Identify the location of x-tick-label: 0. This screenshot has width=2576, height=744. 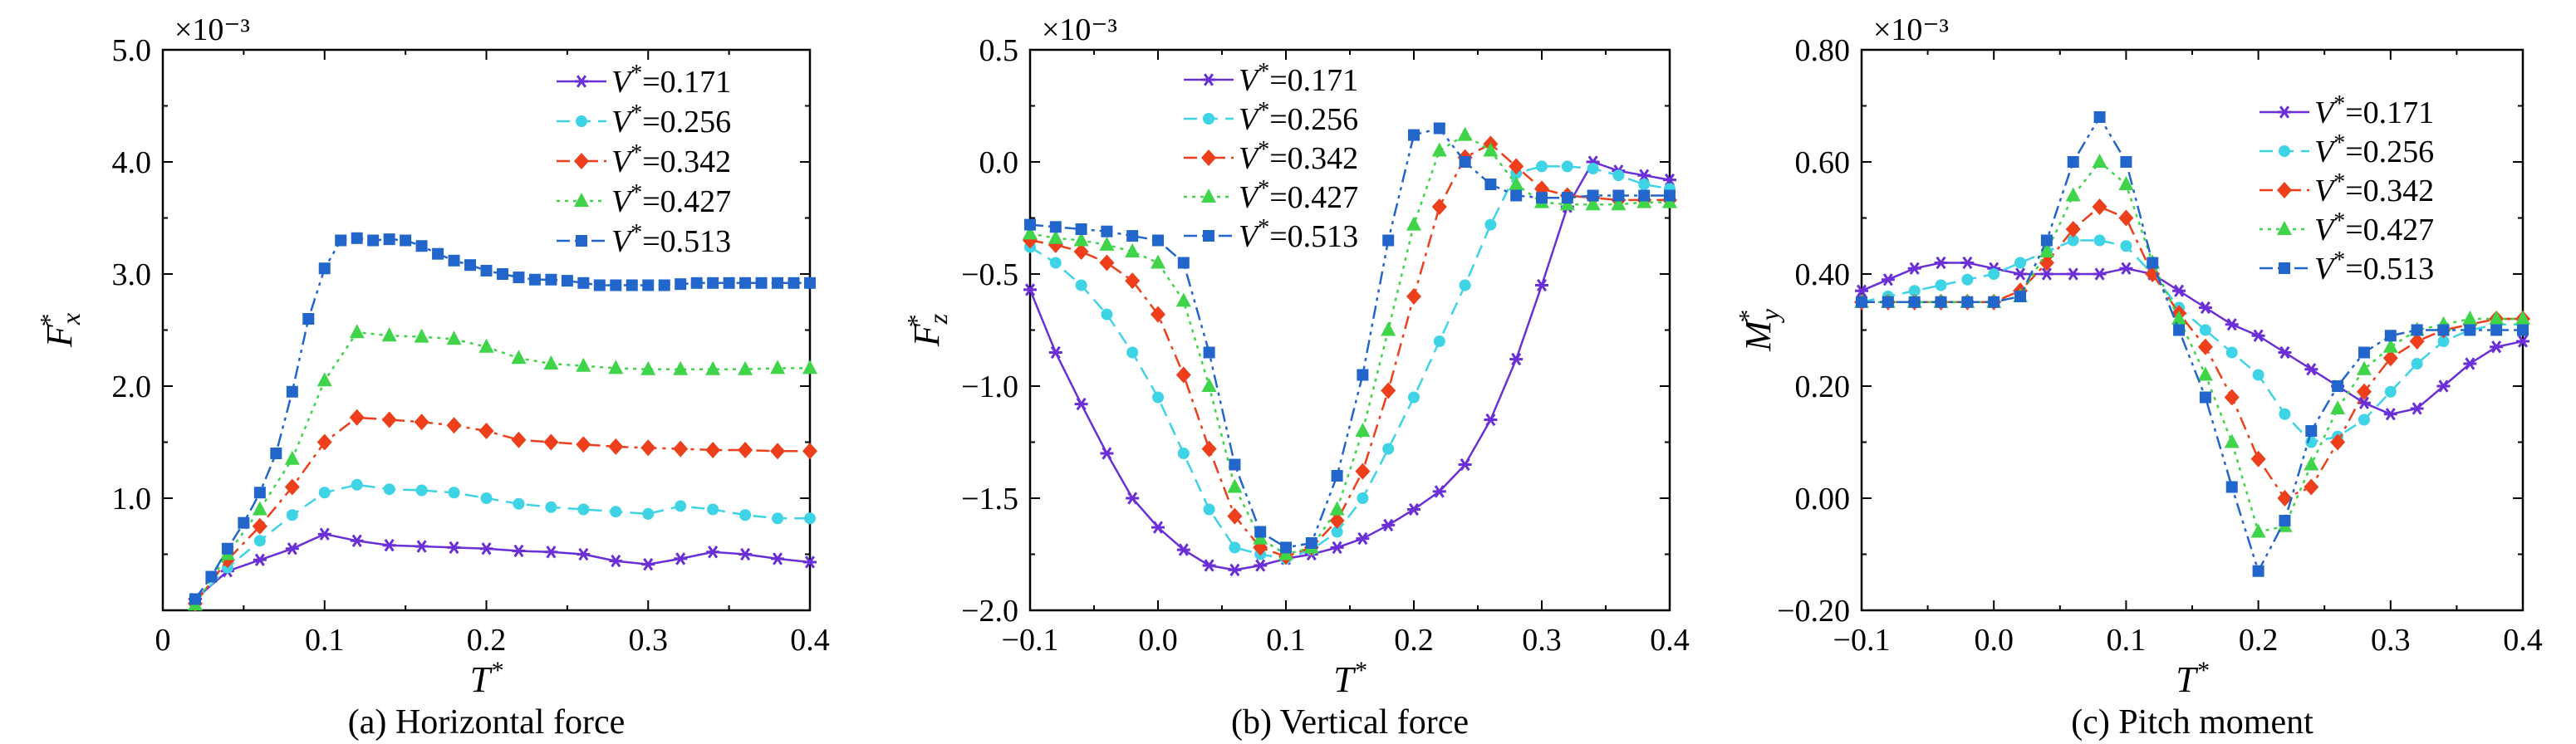
(163, 640).